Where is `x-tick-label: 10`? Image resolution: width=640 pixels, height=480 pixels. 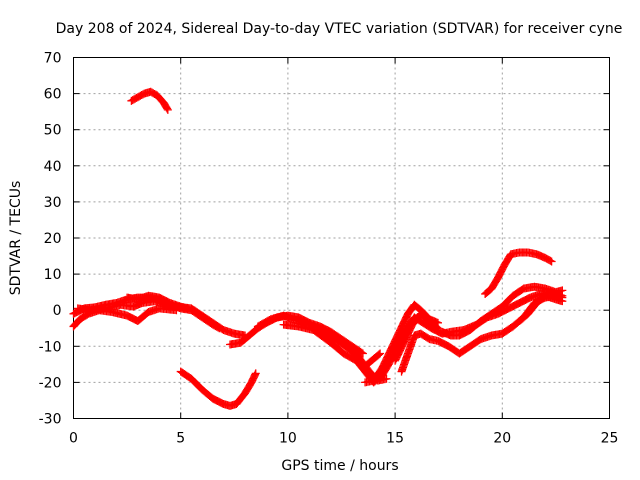 x-tick-label: 10 is located at coordinates (288, 439).